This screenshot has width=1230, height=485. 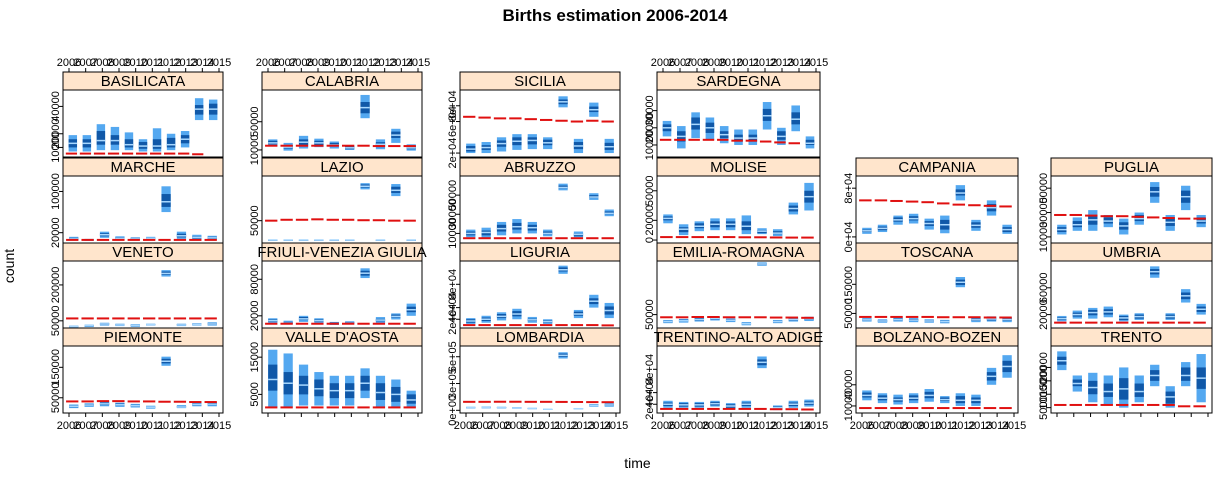 What do you see at coordinates (1131, 167) in the screenshot?
I see `panel-strip-label: PUGLIA` at bounding box center [1131, 167].